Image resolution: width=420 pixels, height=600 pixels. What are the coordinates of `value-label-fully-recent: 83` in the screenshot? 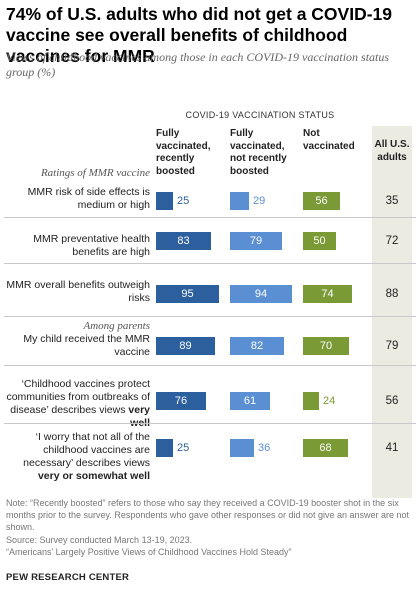 It's located at (183, 241).